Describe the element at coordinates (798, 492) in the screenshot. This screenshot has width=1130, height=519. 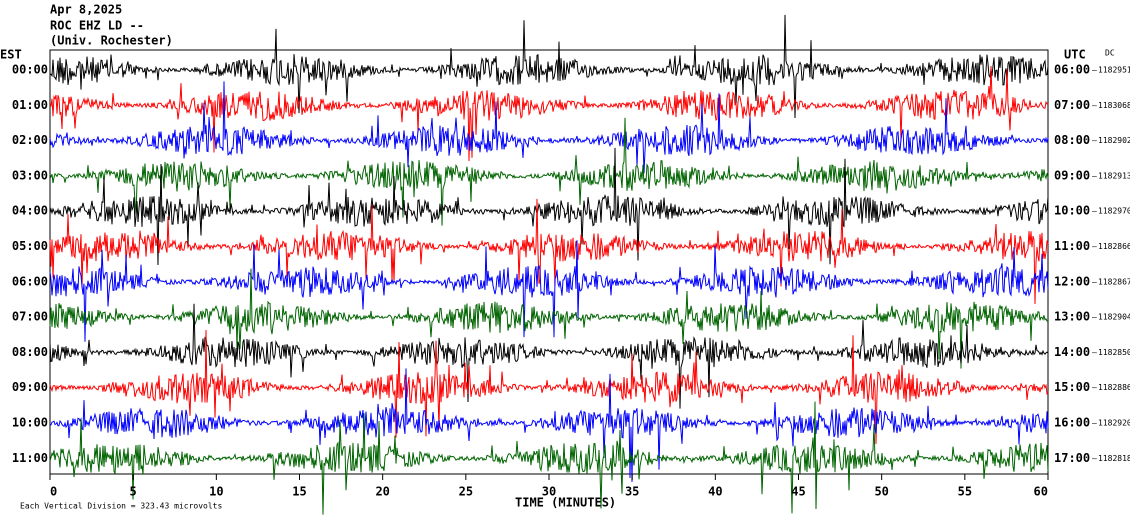
I see `x-tick-label: 45` at that location.